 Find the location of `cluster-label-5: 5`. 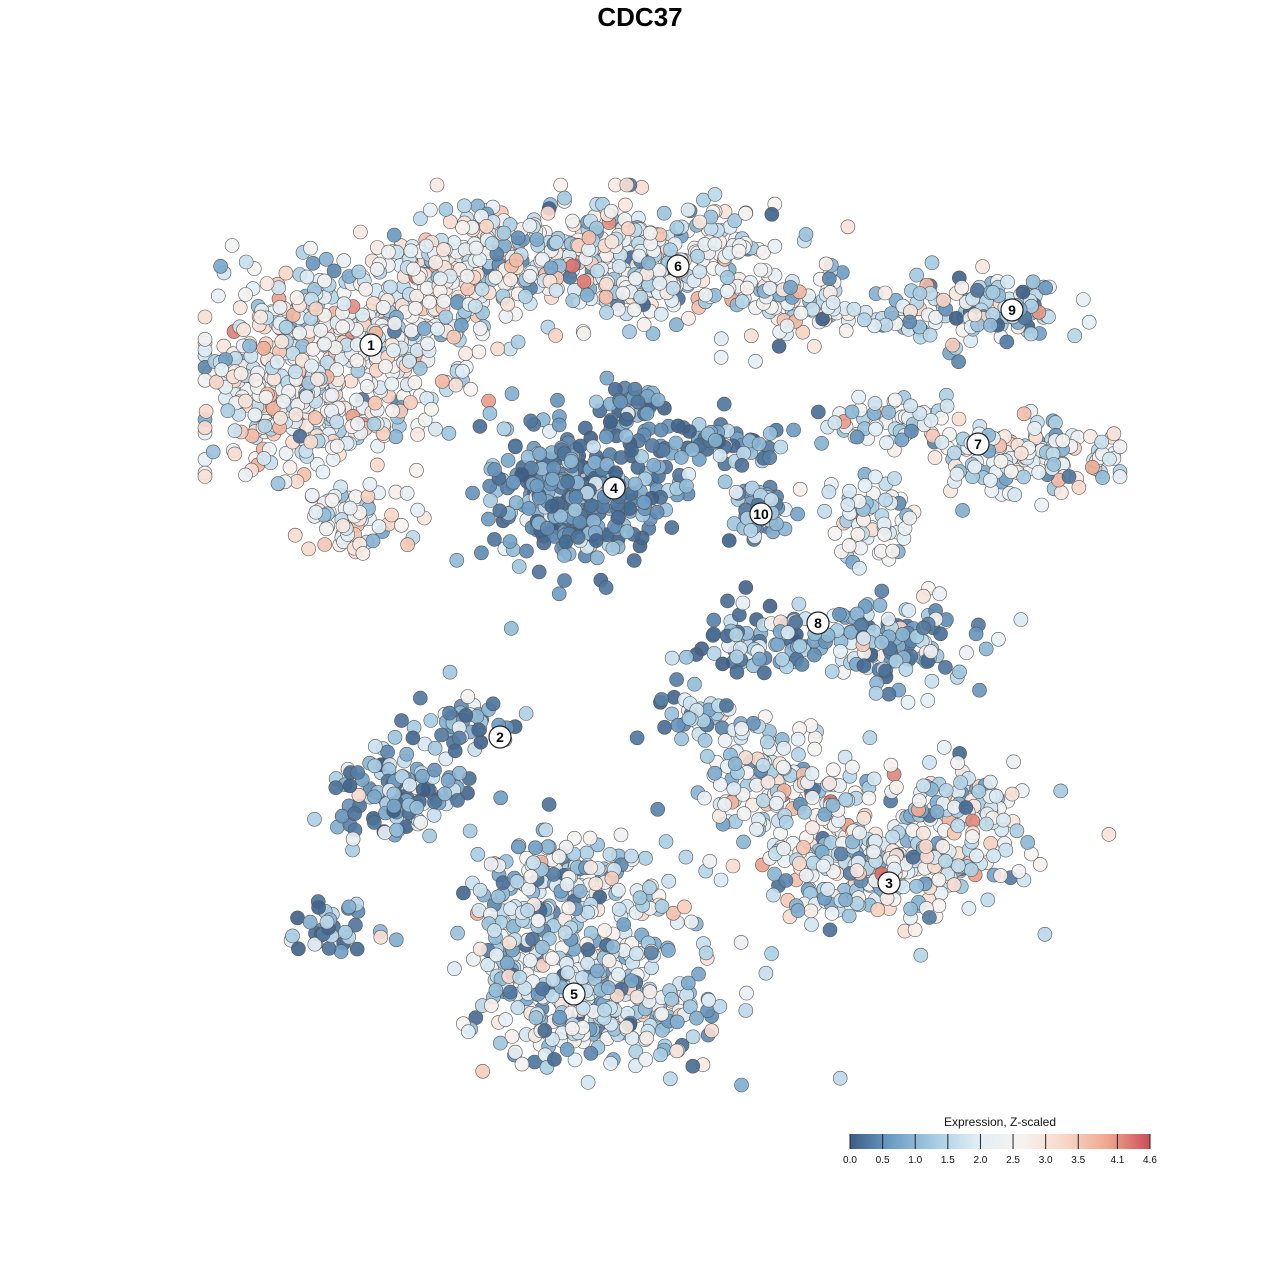

cluster-label-5: 5 is located at coordinates (574, 994).